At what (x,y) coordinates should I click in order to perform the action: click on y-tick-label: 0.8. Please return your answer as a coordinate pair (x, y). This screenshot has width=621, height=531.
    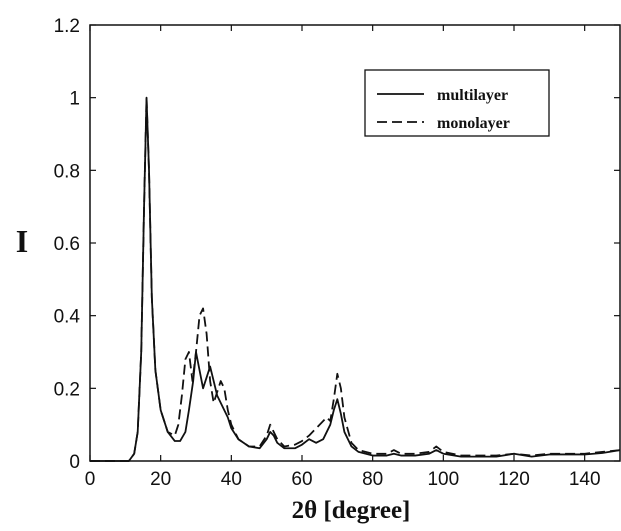
    Looking at the image, I should click on (67, 171).